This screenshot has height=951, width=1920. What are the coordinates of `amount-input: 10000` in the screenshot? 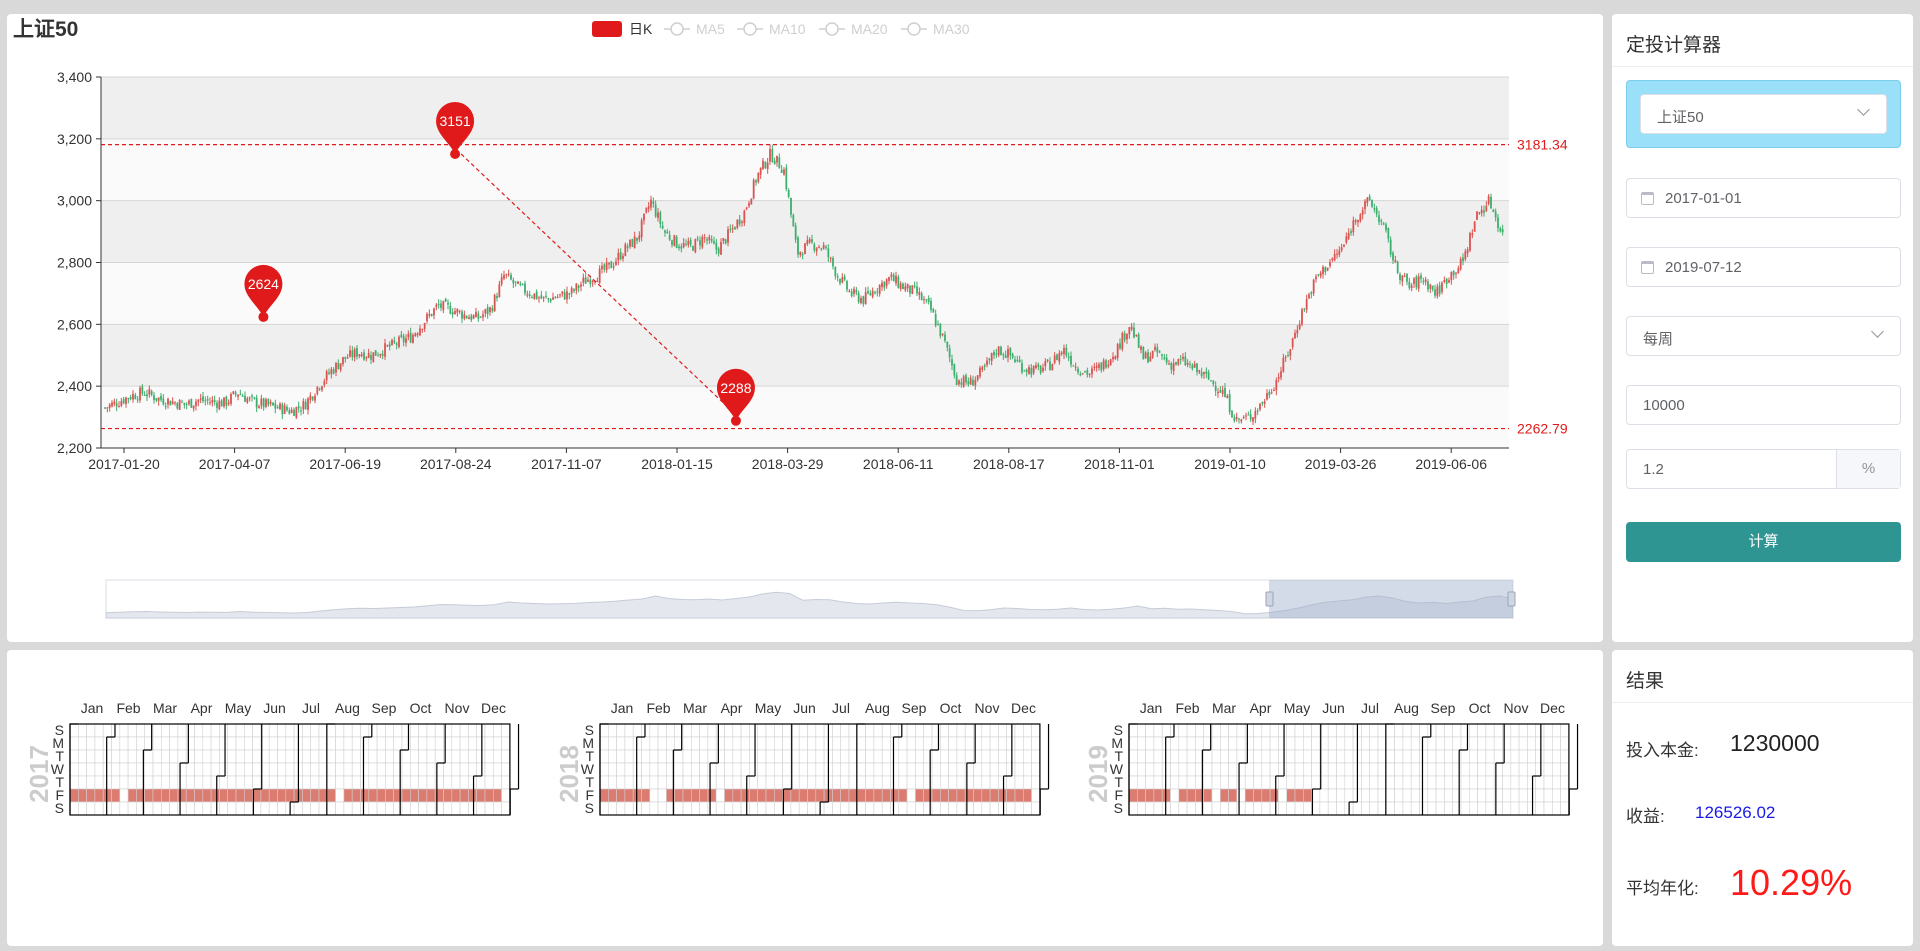 It's located at (1763, 405).